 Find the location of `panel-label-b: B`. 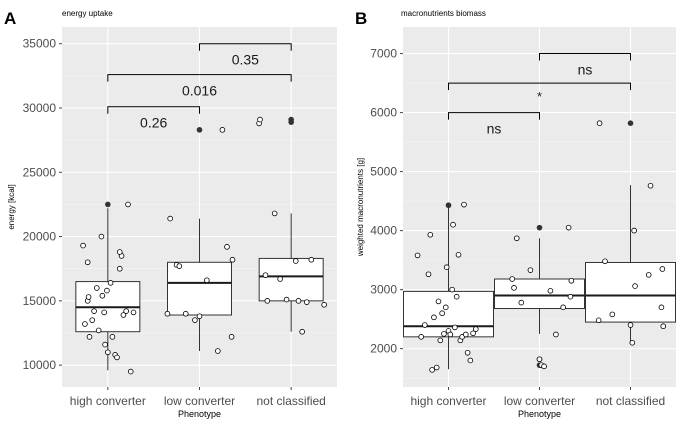

panel-label-b: B is located at coordinates (361, 18).